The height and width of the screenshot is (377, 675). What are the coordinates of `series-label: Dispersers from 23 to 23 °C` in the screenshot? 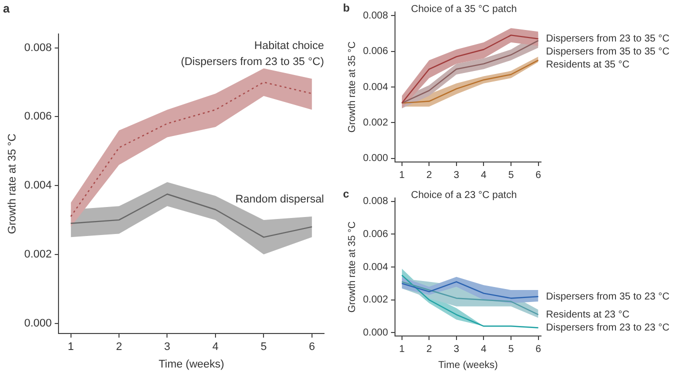 It's located at (608, 328).